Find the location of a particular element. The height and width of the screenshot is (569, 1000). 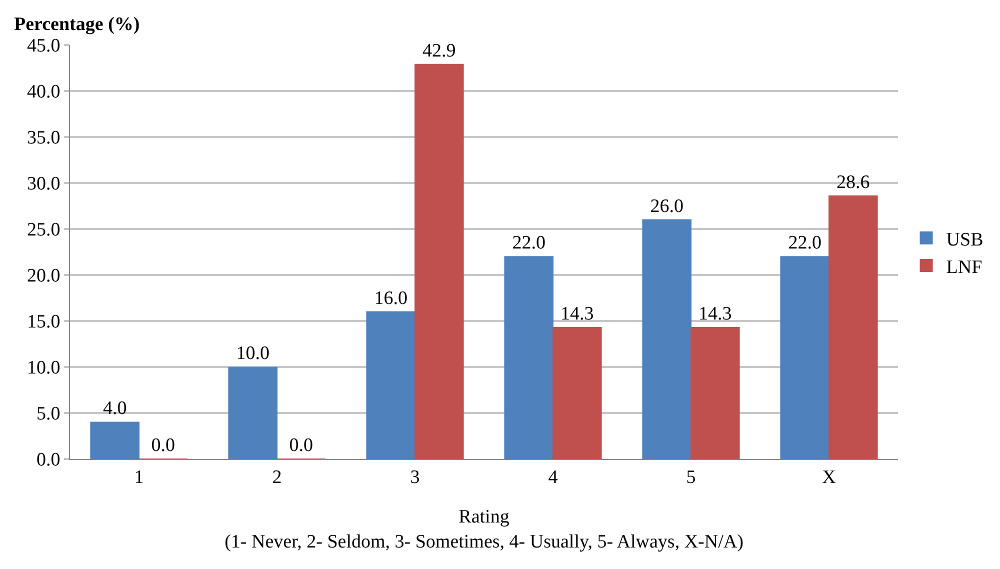

legend-label: USB is located at coordinates (965, 239).